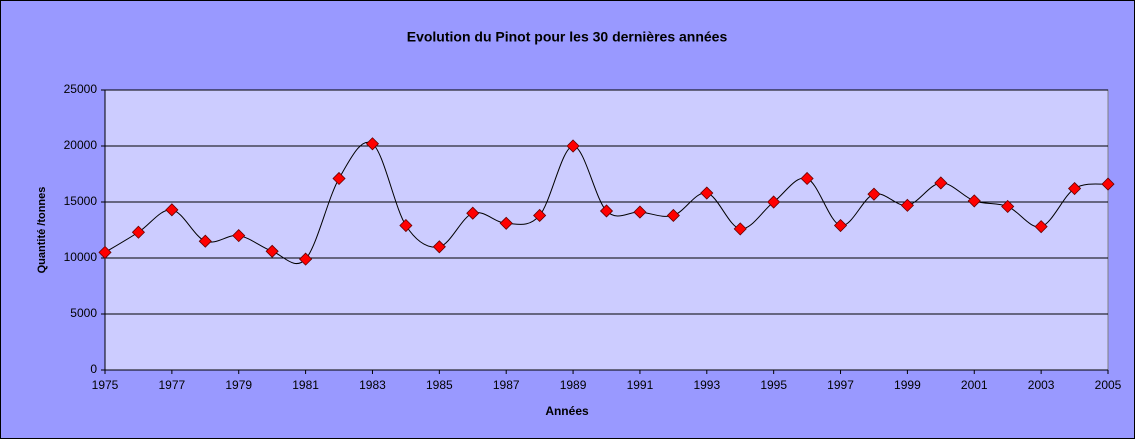 The width and height of the screenshot is (1135, 439). Describe the element at coordinates (81, 89) in the screenshot. I see `y-tick-label: 25000` at that location.